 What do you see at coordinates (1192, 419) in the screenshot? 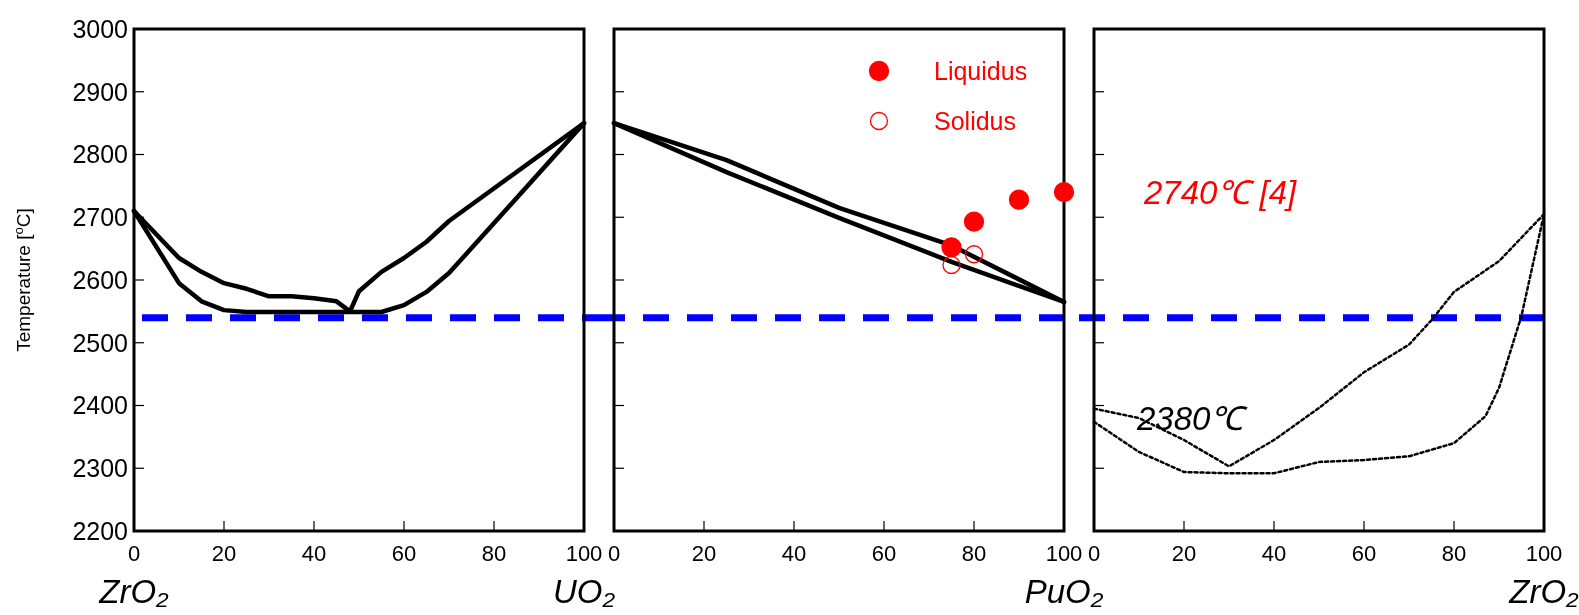
I see `annotation: 2380℃` at bounding box center [1192, 419].